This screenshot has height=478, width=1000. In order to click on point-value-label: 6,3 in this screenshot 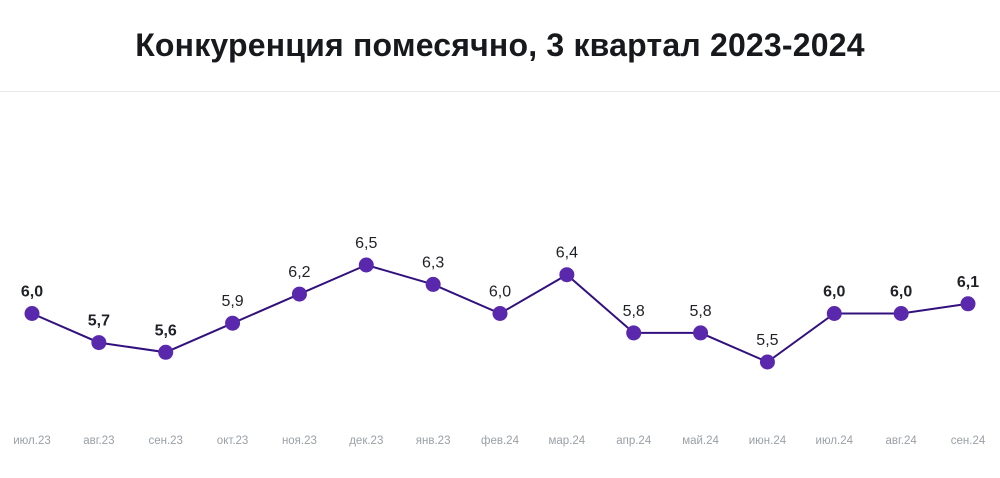, I will do `click(433, 262)`.